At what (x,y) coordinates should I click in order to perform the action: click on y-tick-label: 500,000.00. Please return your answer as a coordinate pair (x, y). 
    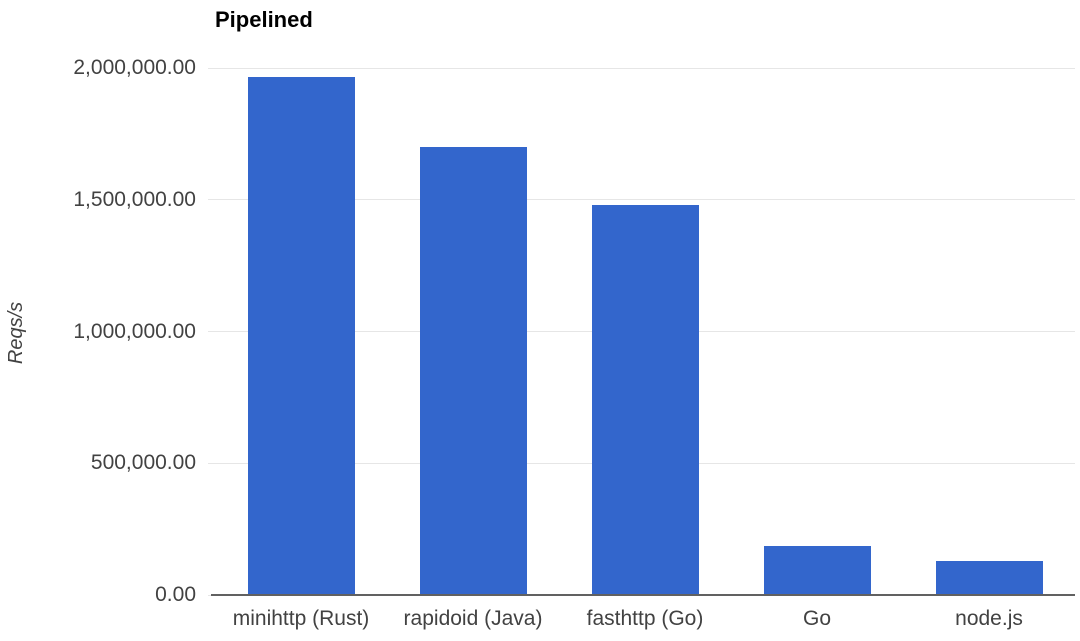
    Looking at the image, I should click on (143, 463).